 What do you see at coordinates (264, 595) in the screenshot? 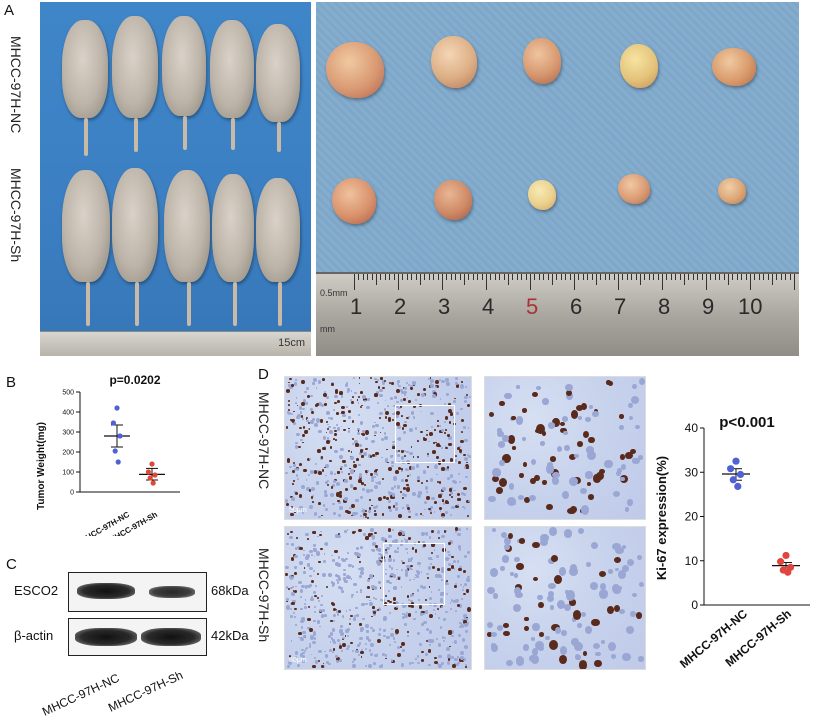
I see `panel-d-row-label-sh: MHCC-97H-Sh` at bounding box center [264, 595].